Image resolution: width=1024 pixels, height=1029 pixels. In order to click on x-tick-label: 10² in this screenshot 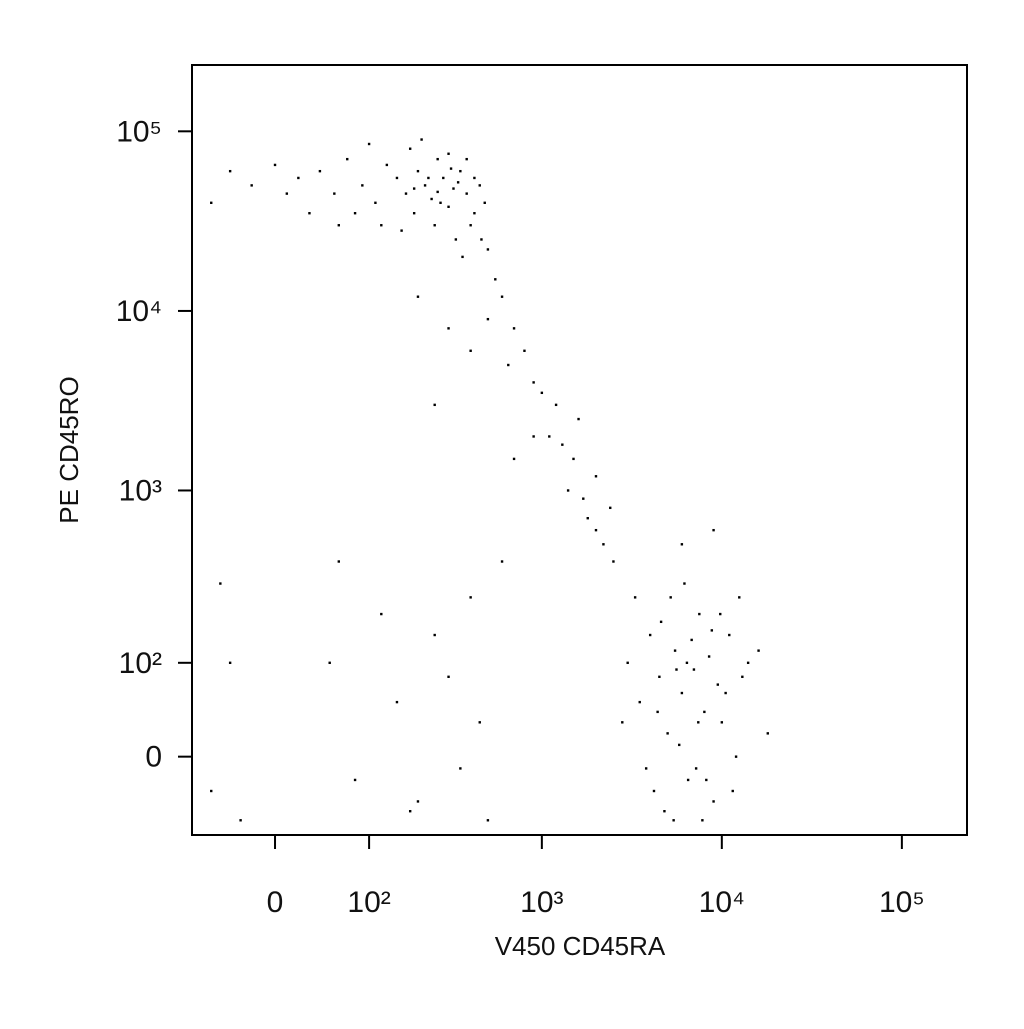, I will do `click(368, 902)`.